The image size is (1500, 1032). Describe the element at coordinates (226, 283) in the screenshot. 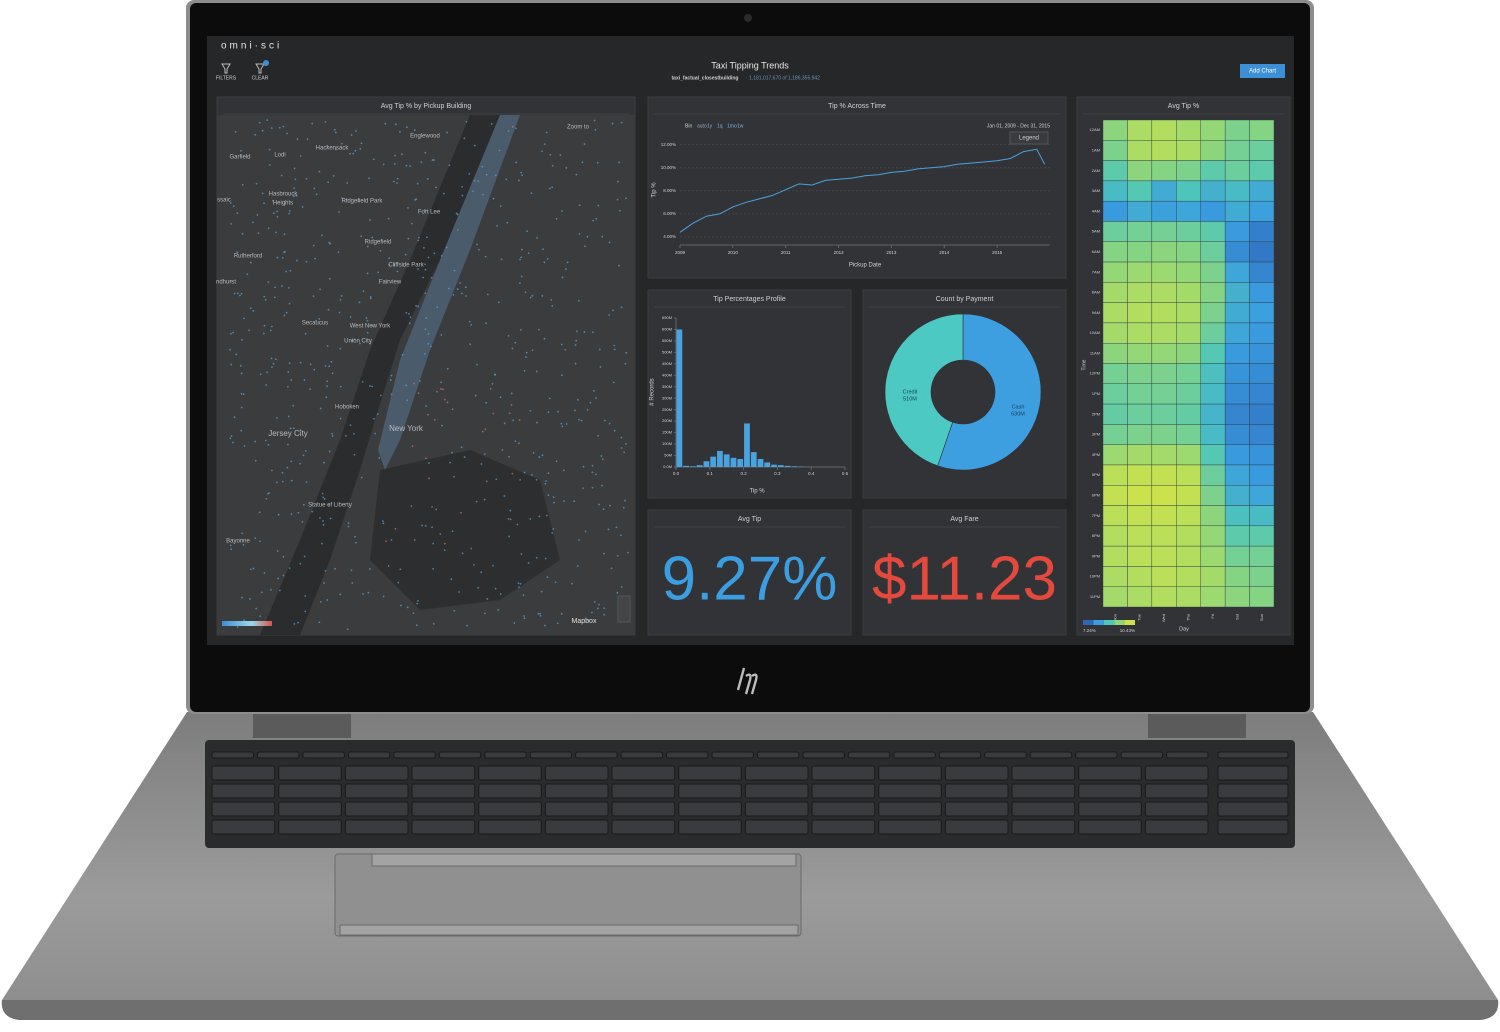

I see `map-place-label: ndhurst` at that location.